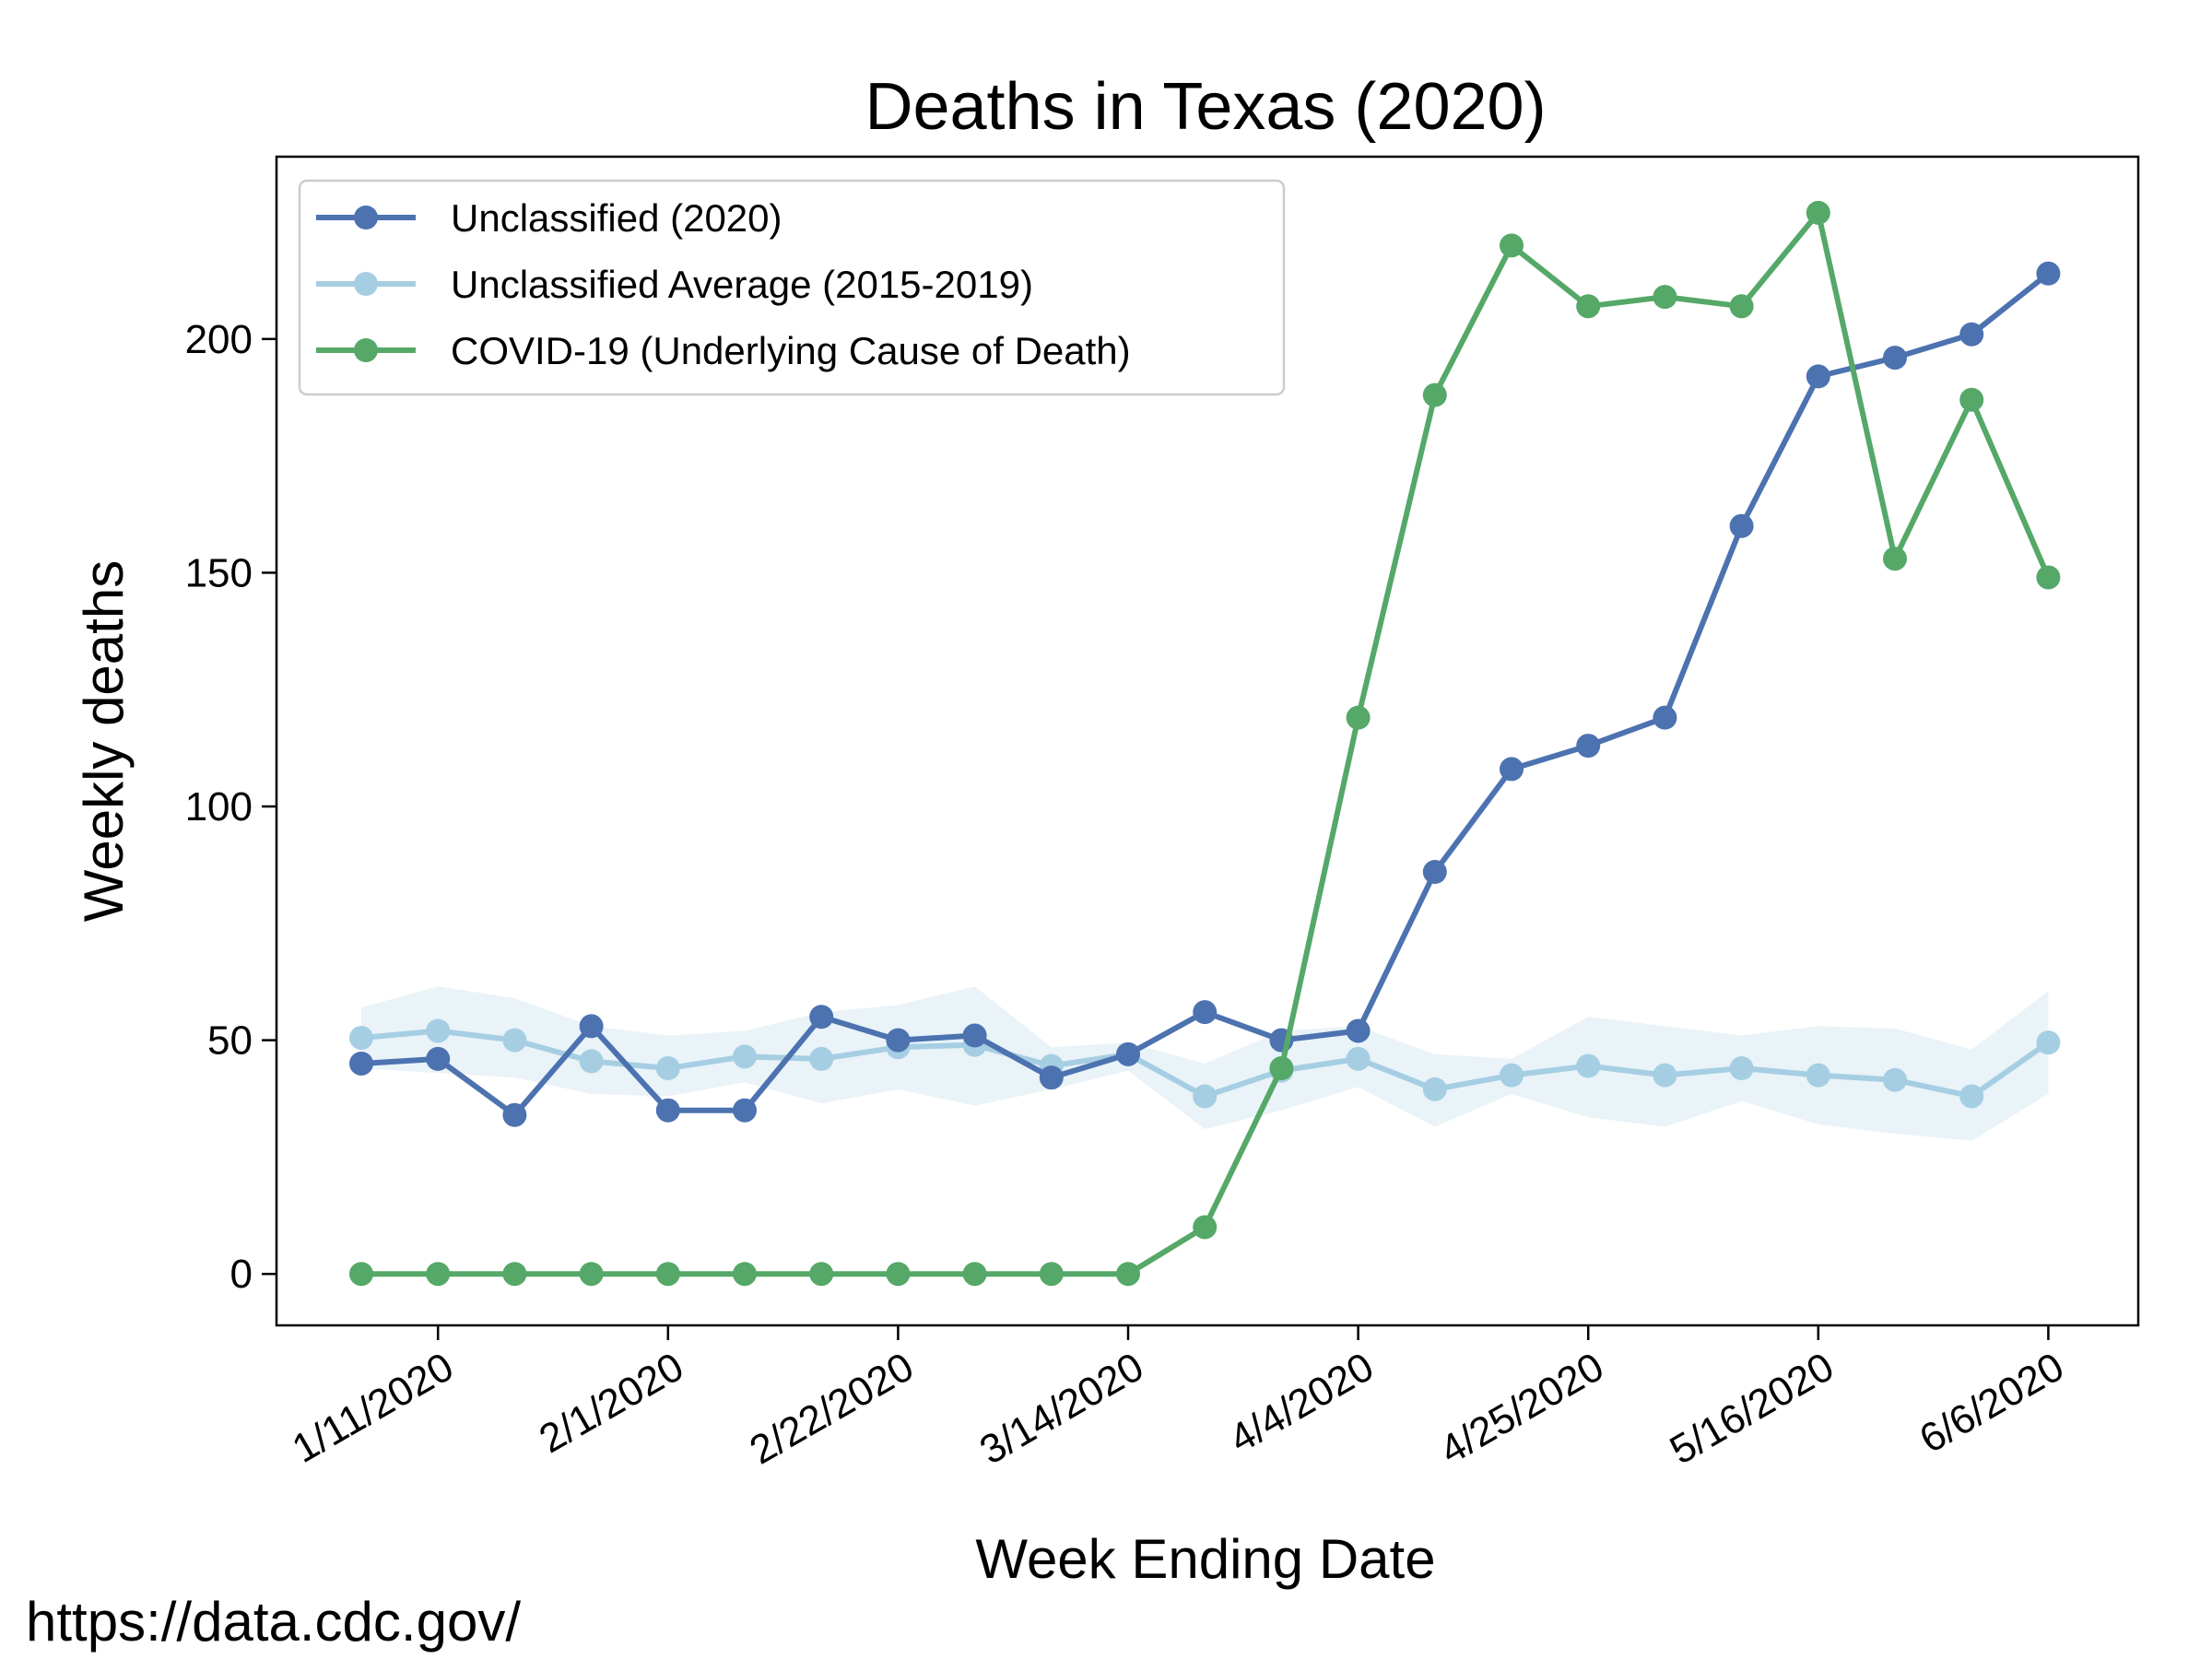 This screenshot has width=2212, height=1659. Describe the element at coordinates (611, 1403) in the screenshot. I see `x-tick-label-1: 2/1/2020` at that location.